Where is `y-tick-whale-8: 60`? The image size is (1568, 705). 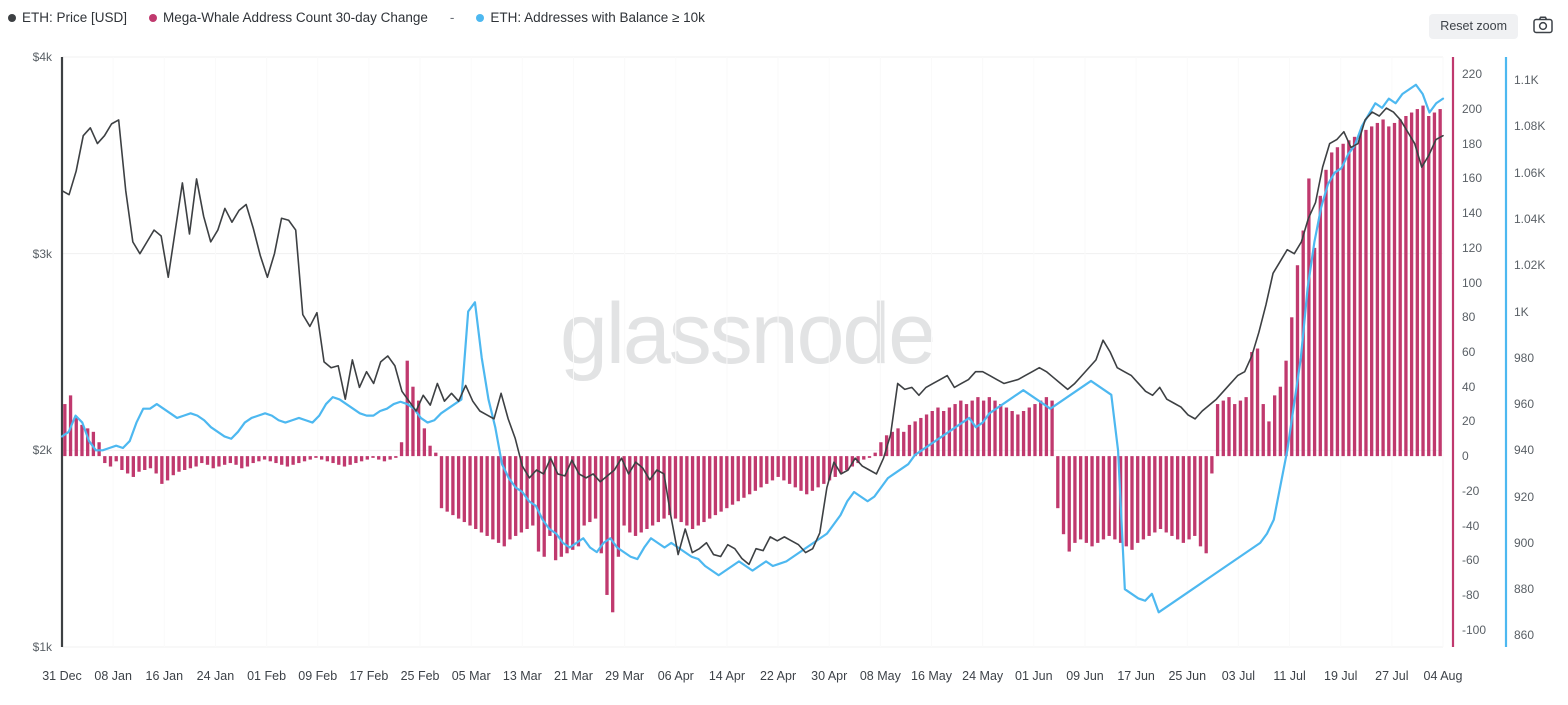
y-tick-whale-8: 60 is located at coordinates (1469, 352).